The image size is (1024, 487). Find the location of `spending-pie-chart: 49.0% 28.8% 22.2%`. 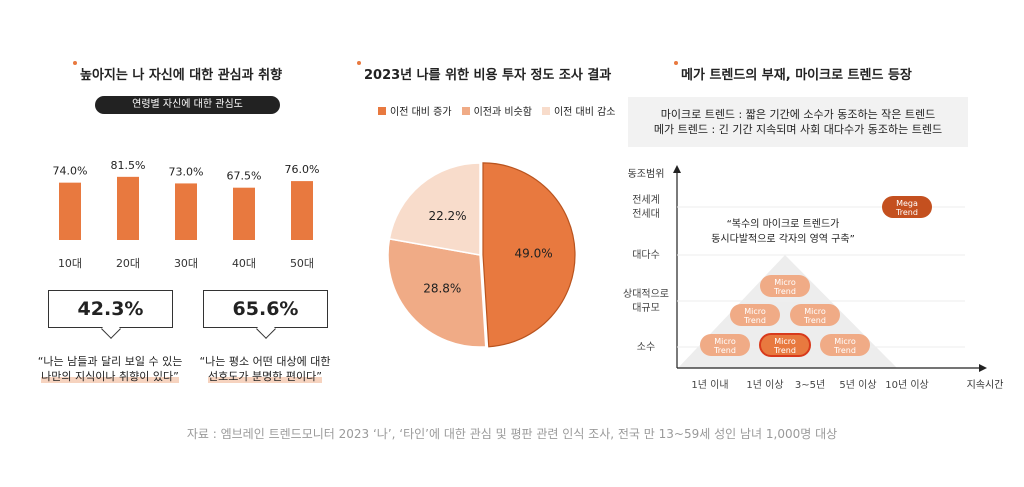

spending-pie-chart: 49.0% 28.8% 22.2% is located at coordinates (481, 255).